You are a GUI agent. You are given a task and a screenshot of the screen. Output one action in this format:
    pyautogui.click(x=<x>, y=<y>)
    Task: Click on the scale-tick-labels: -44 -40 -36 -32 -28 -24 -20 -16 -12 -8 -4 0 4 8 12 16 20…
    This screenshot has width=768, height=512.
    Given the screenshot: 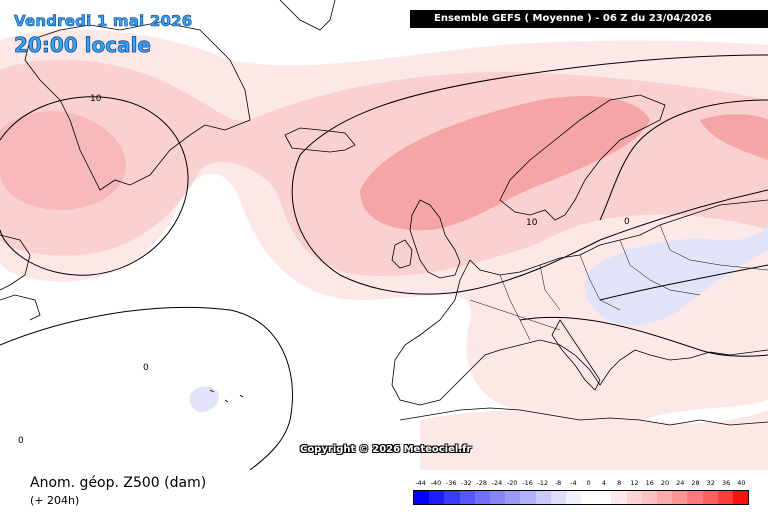 What is the action you would take?
    pyautogui.click(x=581, y=484)
    